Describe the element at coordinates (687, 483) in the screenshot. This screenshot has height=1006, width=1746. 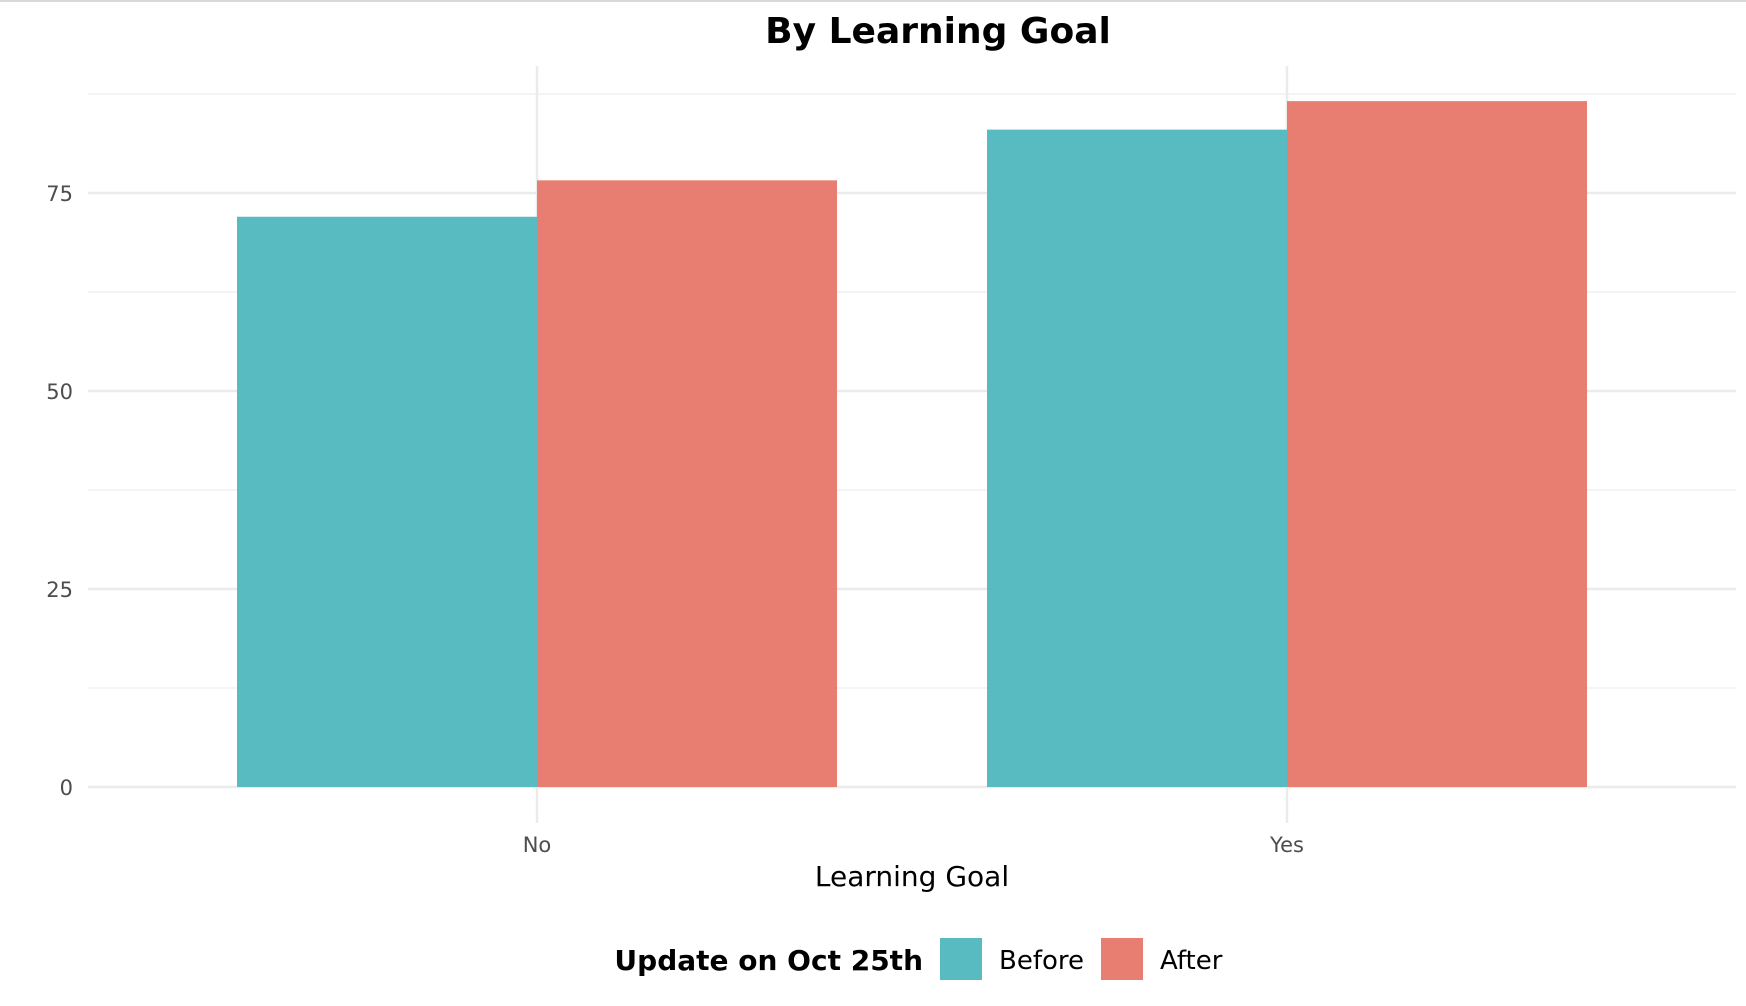
I see `bar-after-no` at that location.